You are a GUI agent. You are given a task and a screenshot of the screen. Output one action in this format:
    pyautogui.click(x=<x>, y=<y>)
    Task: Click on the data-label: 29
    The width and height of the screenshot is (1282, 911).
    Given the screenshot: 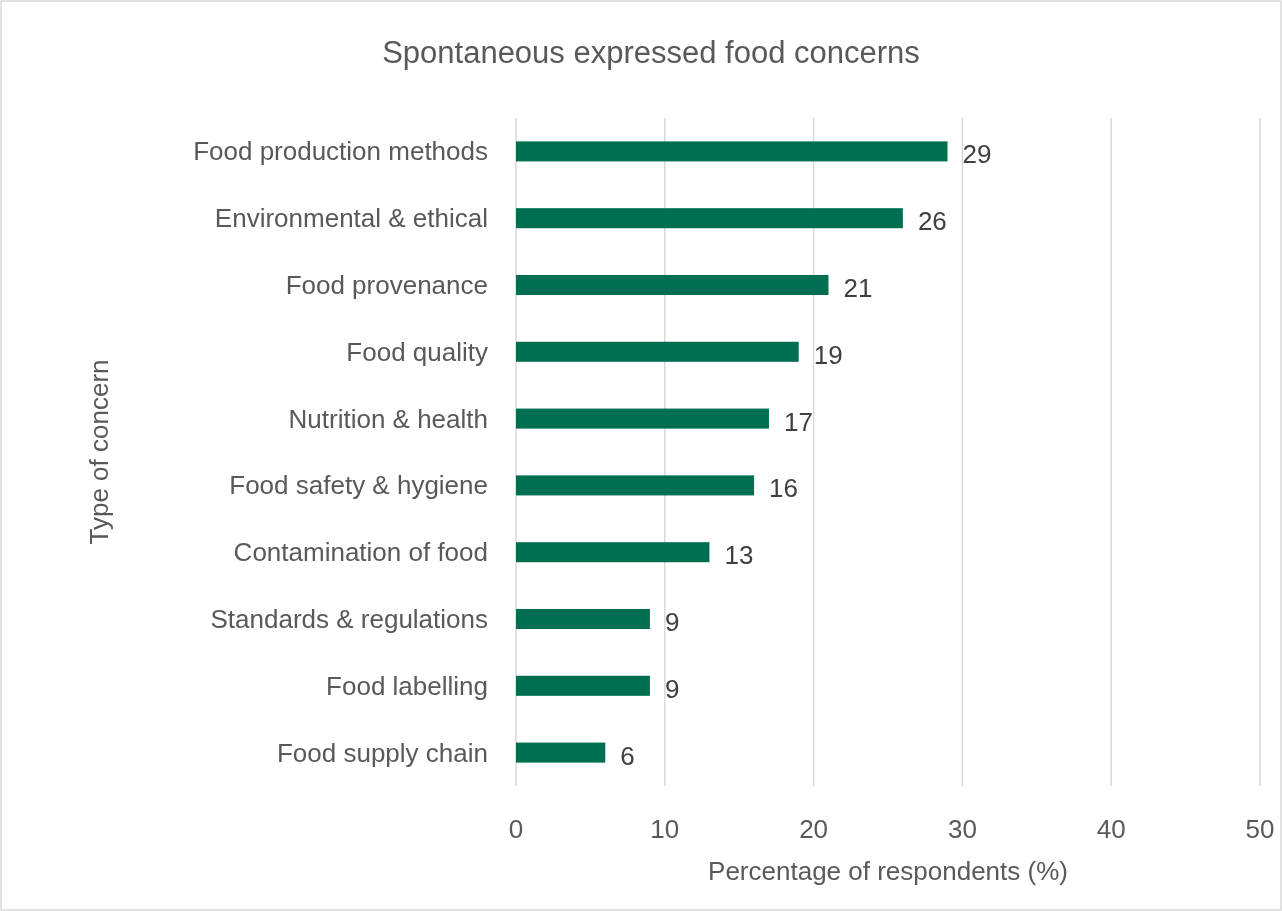 What is the action you would take?
    pyautogui.click(x=977, y=154)
    